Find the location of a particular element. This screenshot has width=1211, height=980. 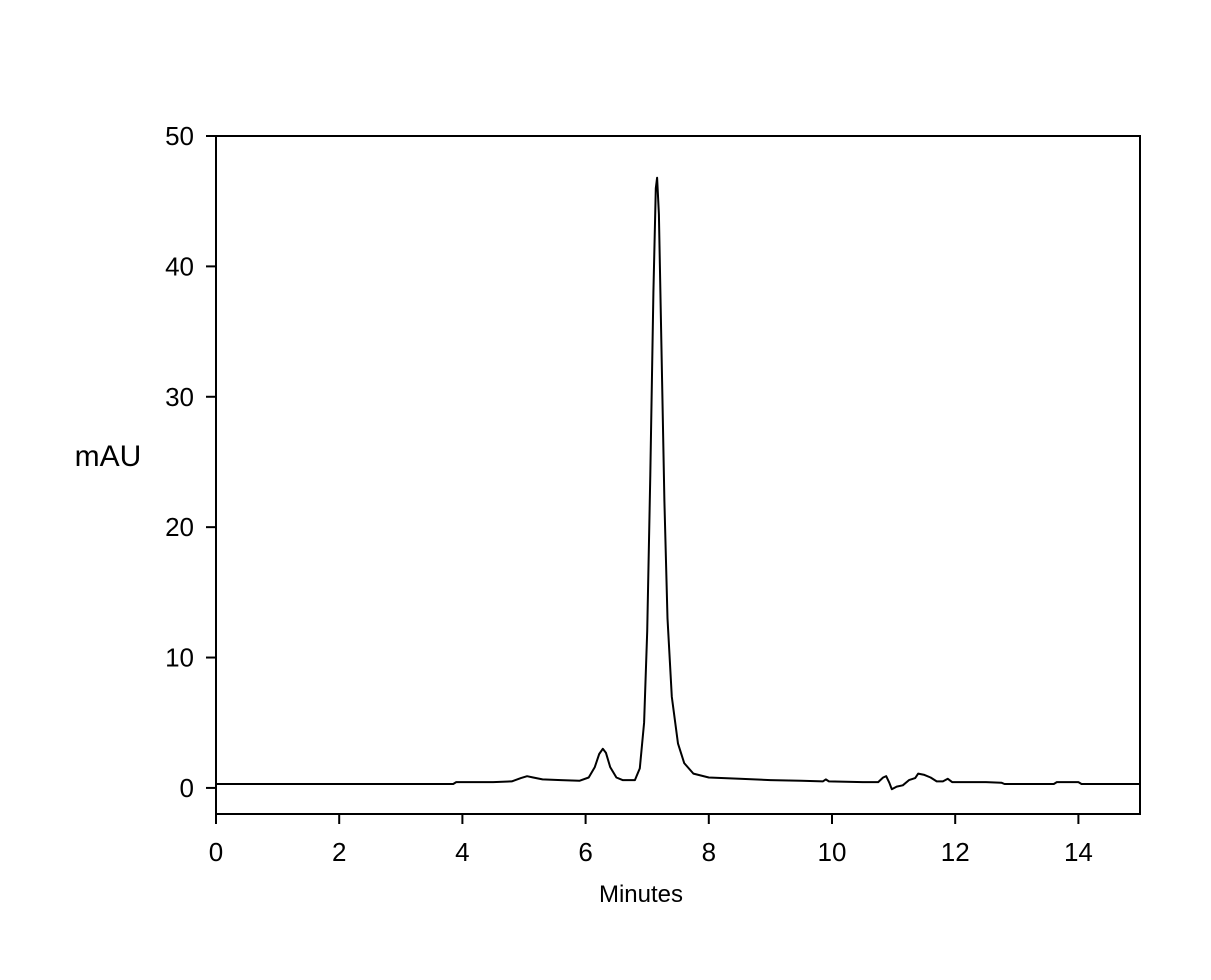

x-tick-label: 12 is located at coordinates (955, 852).